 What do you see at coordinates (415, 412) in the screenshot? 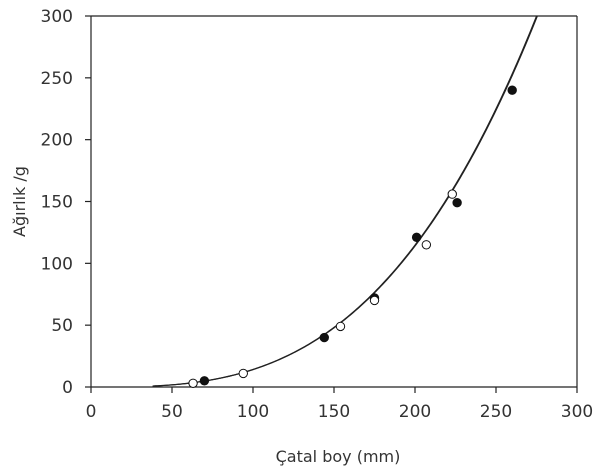
I see `x-tick-label: 200` at bounding box center [415, 412].